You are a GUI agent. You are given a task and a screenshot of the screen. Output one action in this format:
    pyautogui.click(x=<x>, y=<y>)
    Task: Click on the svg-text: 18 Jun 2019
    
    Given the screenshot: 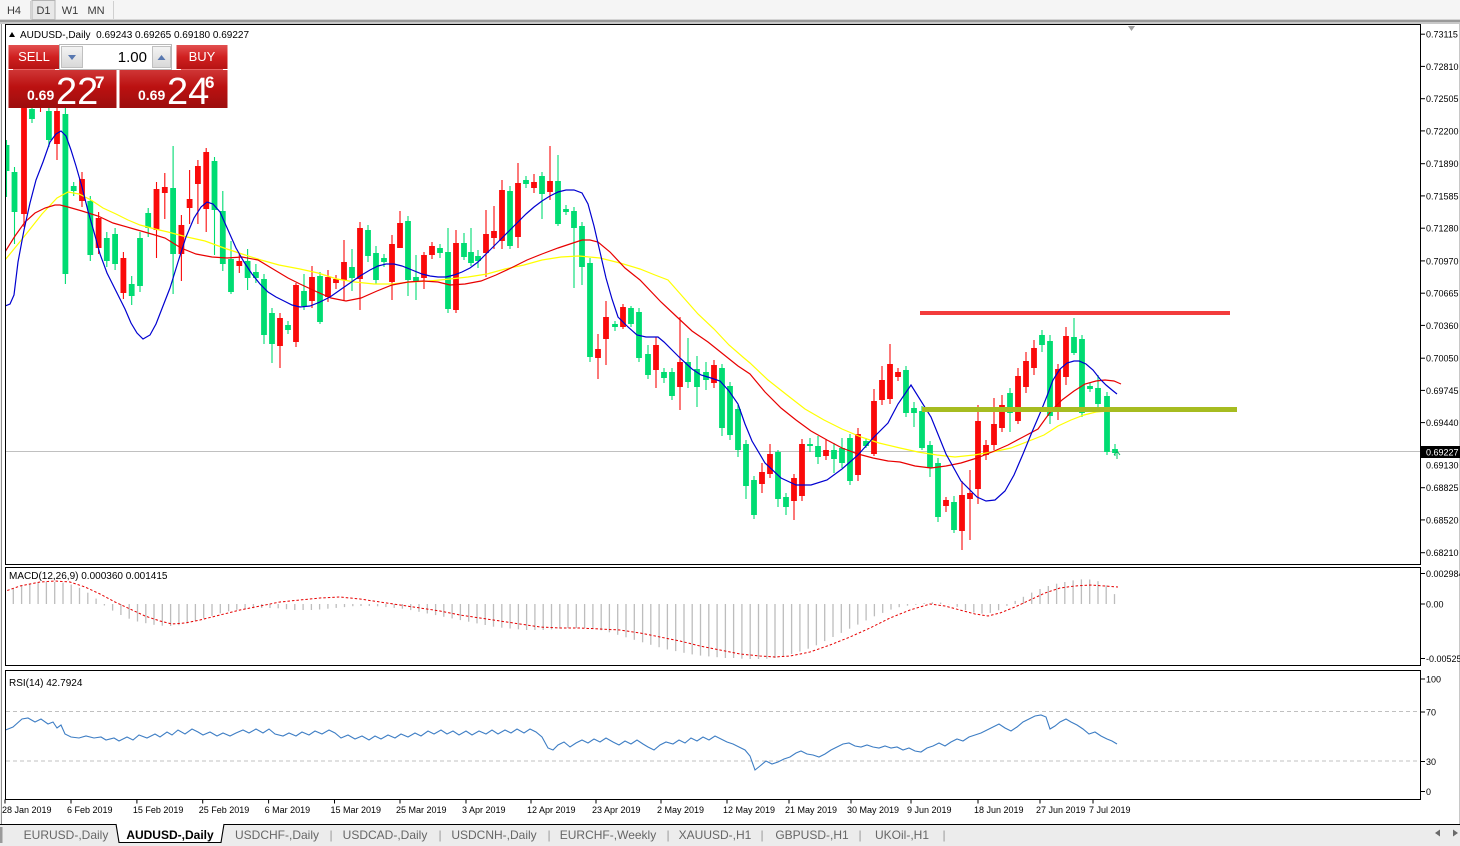 What is the action you would take?
    pyautogui.click(x=999, y=810)
    